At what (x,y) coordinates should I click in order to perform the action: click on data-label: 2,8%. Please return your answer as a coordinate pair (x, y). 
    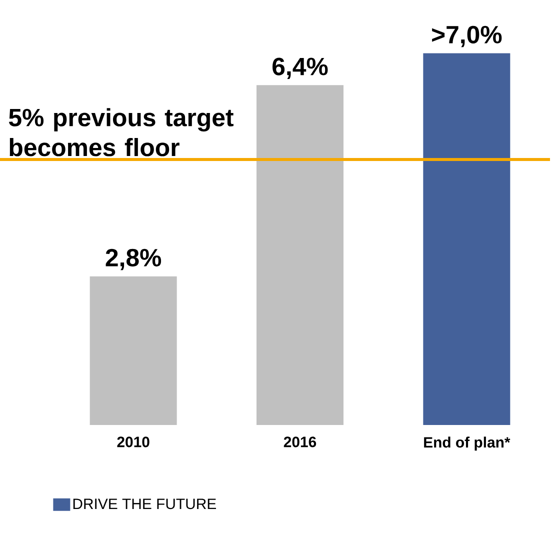
    Looking at the image, I should click on (134, 259).